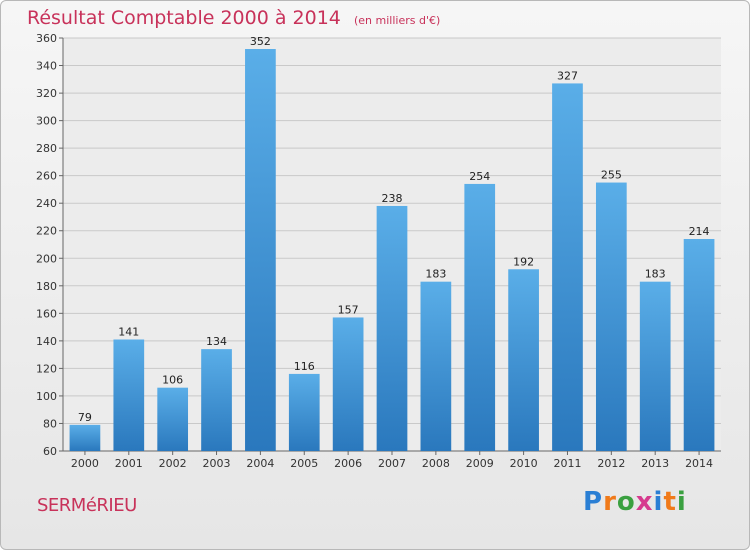 The image size is (750, 550). What do you see at coordinates (46, 66) in the screenshot?
I see `y-tick-label: 340` at bounding box center [46, 66].